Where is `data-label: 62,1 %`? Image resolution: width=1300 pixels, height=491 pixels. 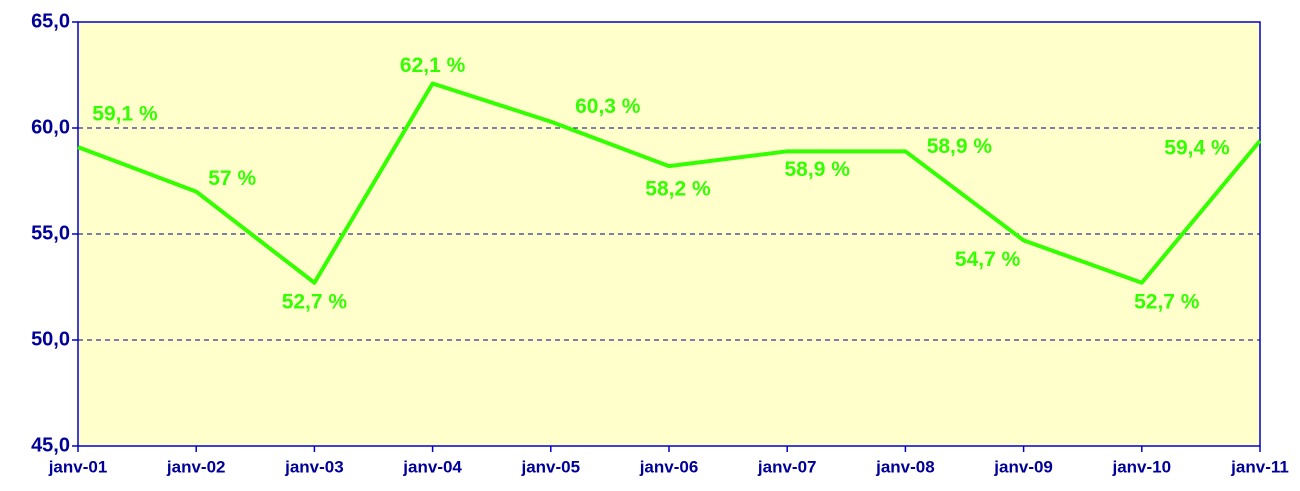 data-label: 62,1 % is located at coordinates (433, 65).